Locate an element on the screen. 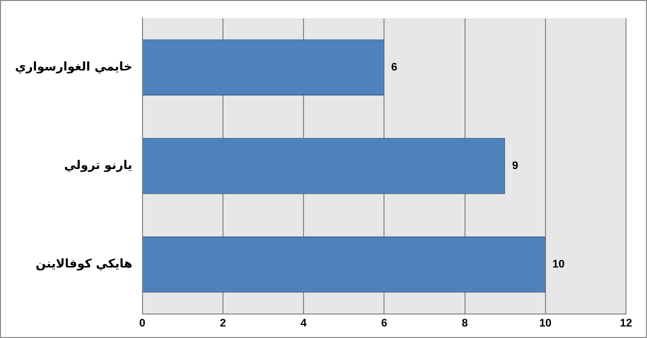 The height and width of the screenshot is (338, 647). x-tick-label: 4 is located at coordinates (304, 323).